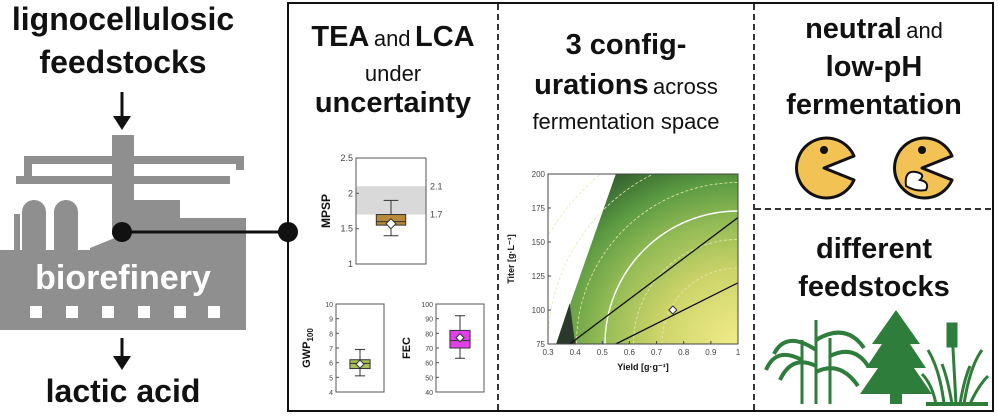  I want to click on x-tick-label: 0.6, so click(630, 352).